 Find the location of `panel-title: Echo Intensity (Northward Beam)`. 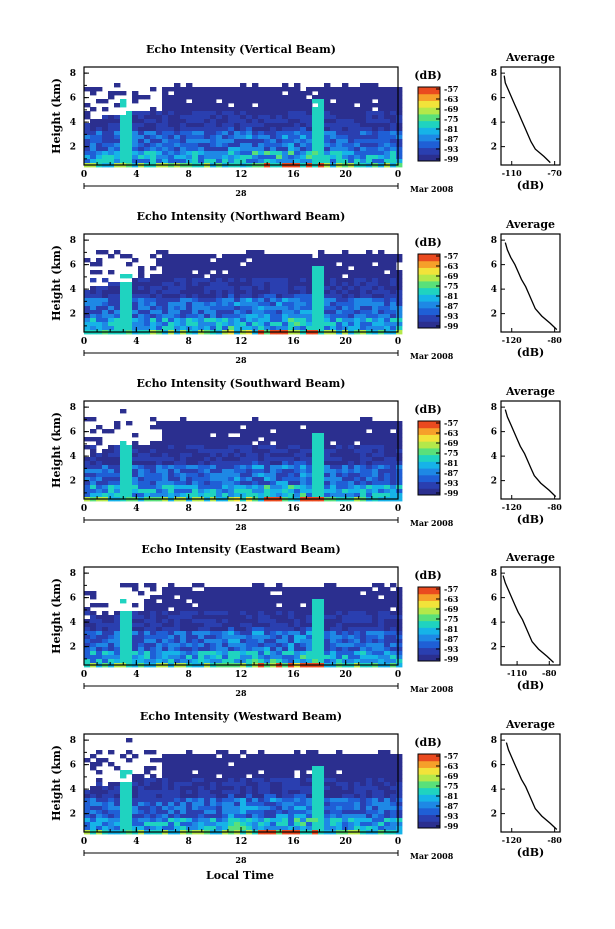

panel-title: Echo Intensity (Northward Beam) is located at coordinates (241, 216).